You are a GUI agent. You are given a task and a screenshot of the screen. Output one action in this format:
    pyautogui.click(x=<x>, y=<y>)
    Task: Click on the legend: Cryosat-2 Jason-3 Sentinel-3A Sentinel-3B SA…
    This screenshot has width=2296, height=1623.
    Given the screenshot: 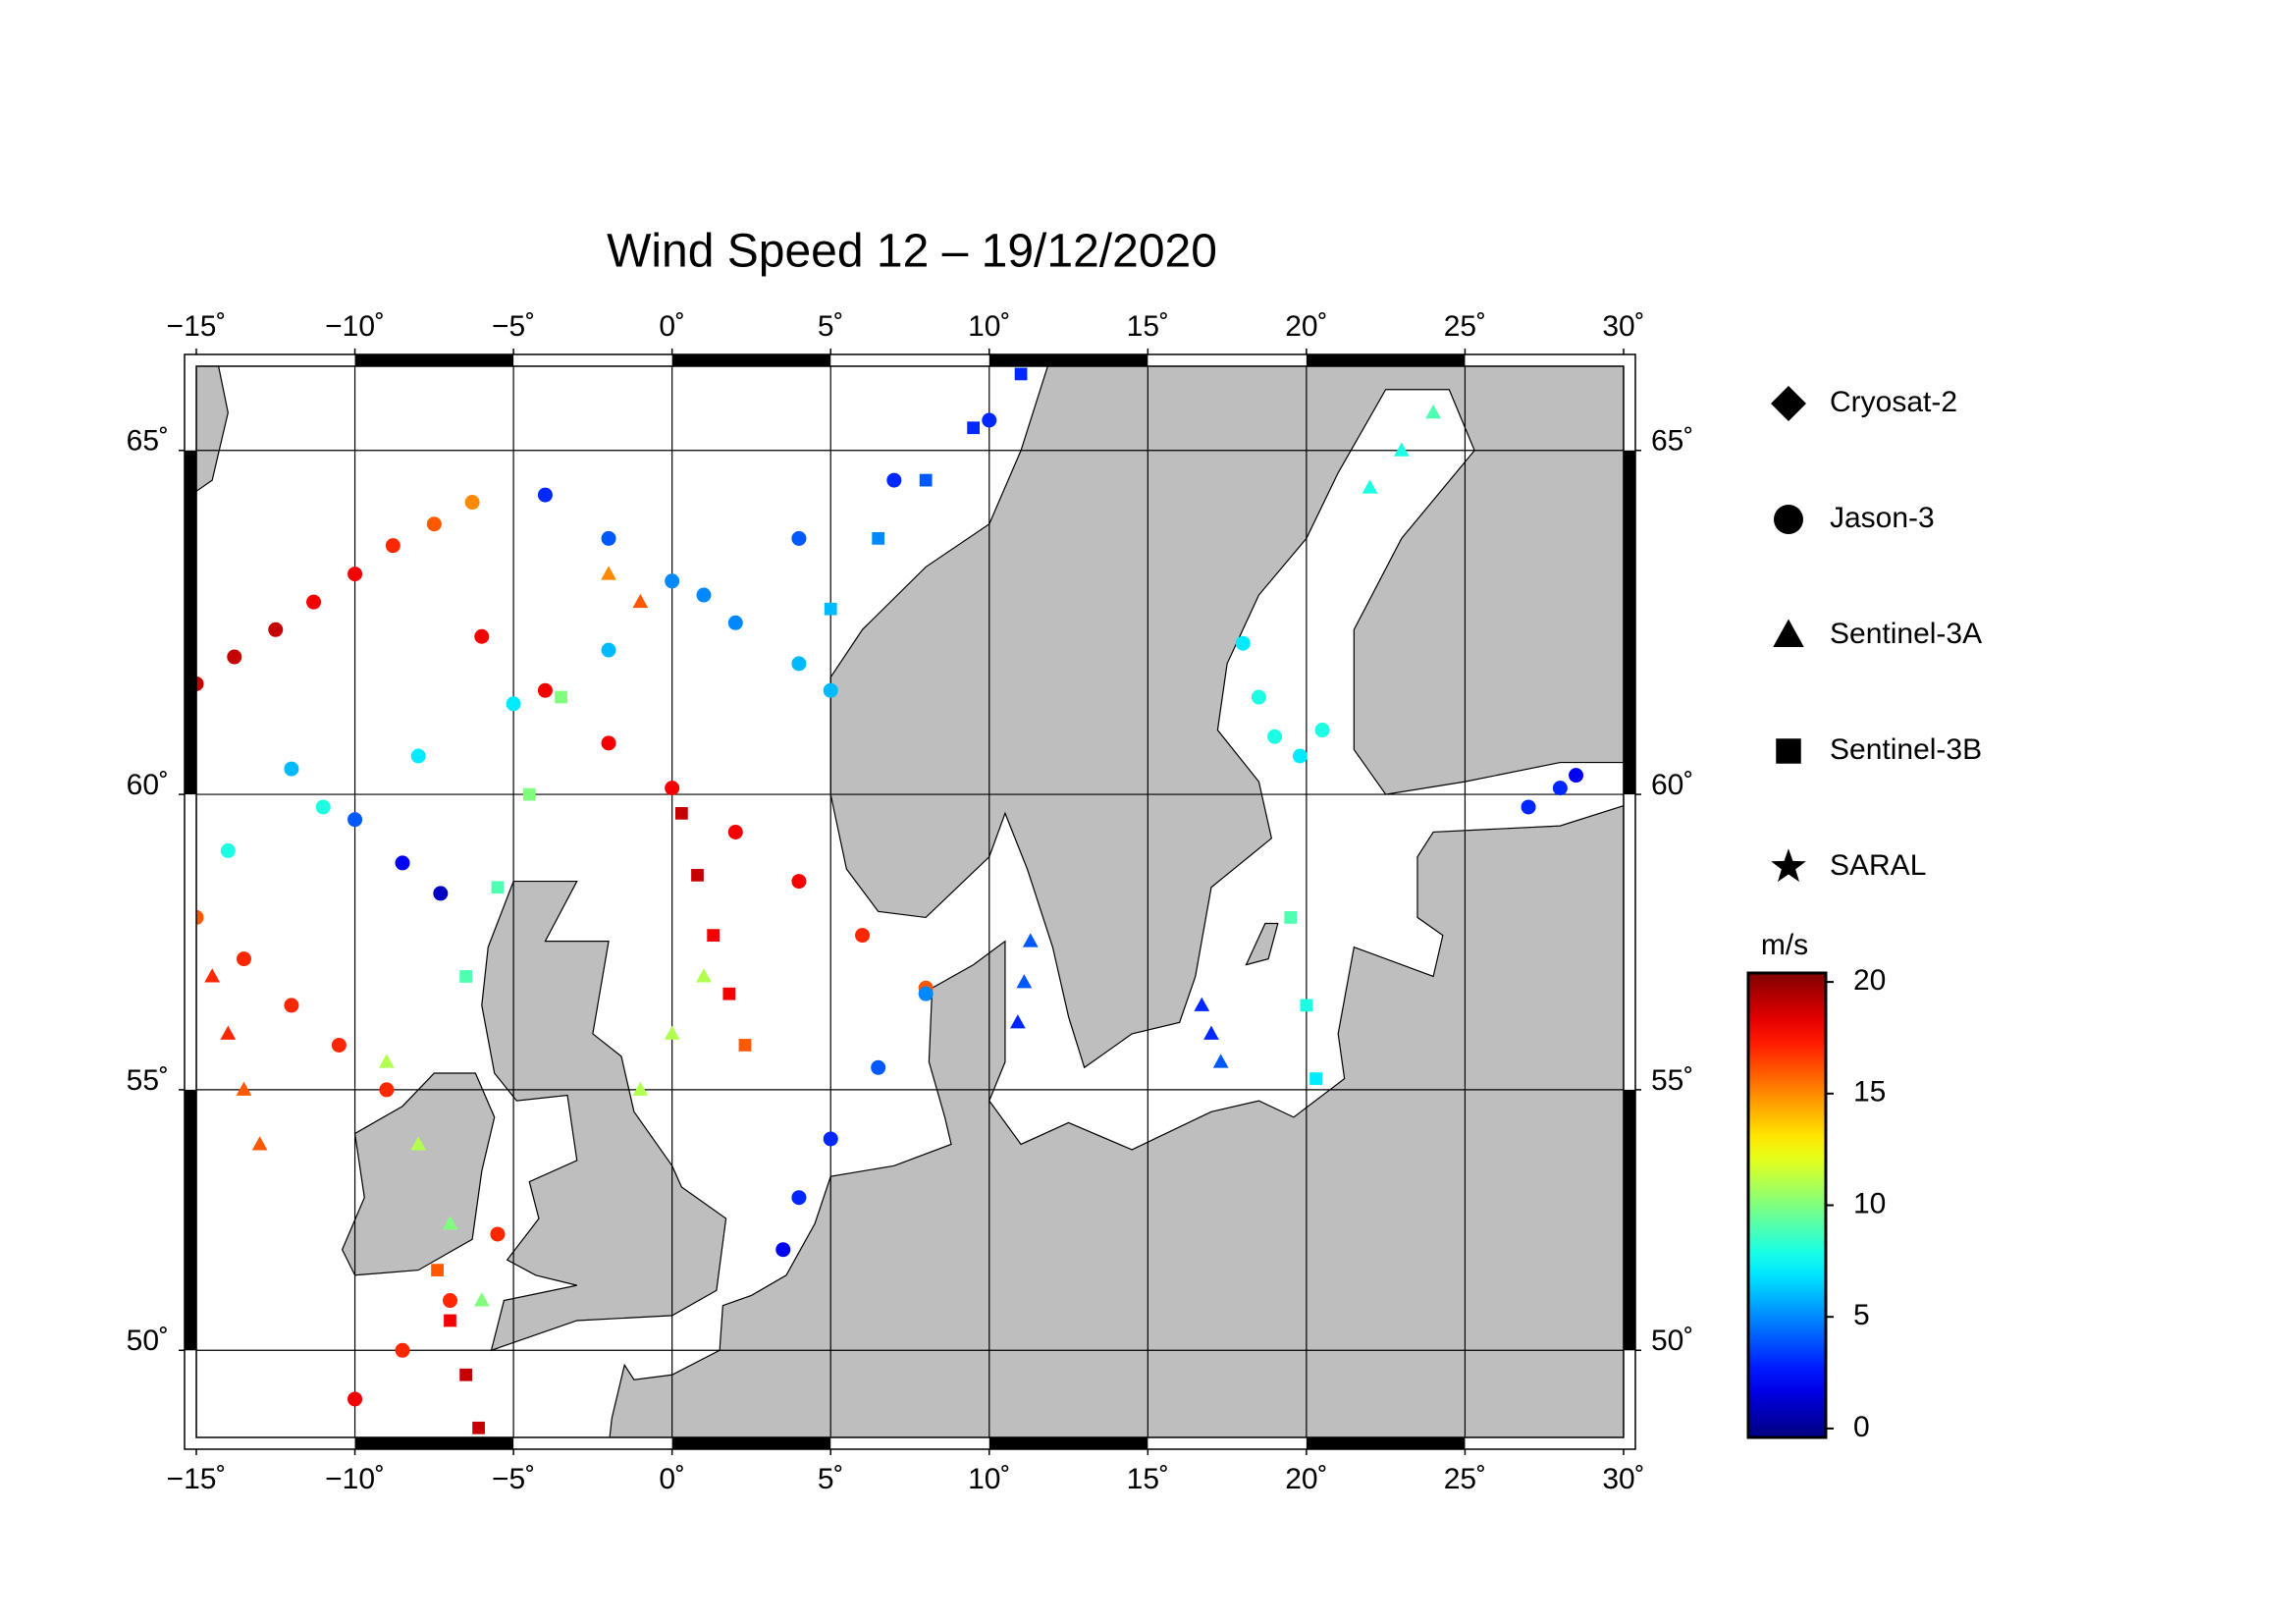 What is the action you would take?
    pyautogui.click(x=1876, y=634)
    